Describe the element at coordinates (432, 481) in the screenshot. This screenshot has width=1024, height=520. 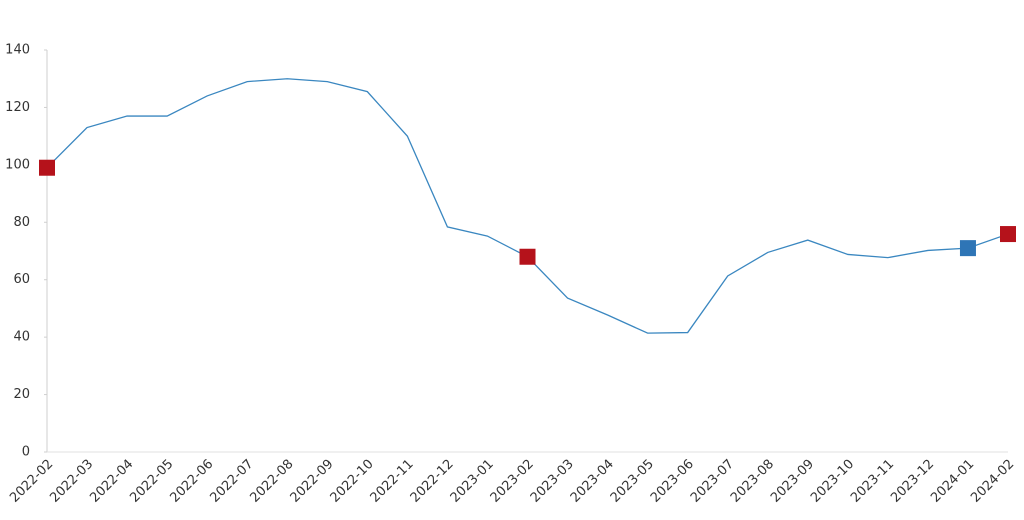
I see `x-tick-label: 2022-12` at that location.